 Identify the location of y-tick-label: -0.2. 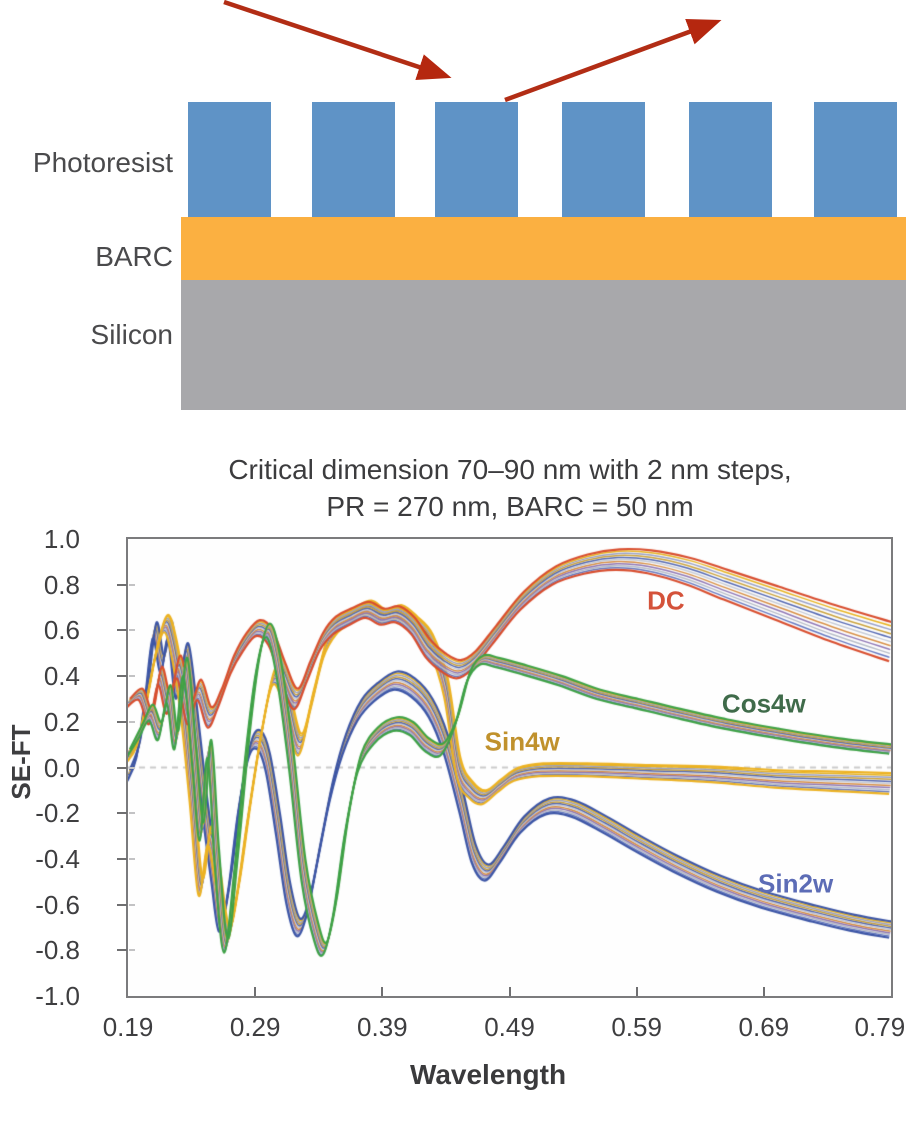
(57, 813).